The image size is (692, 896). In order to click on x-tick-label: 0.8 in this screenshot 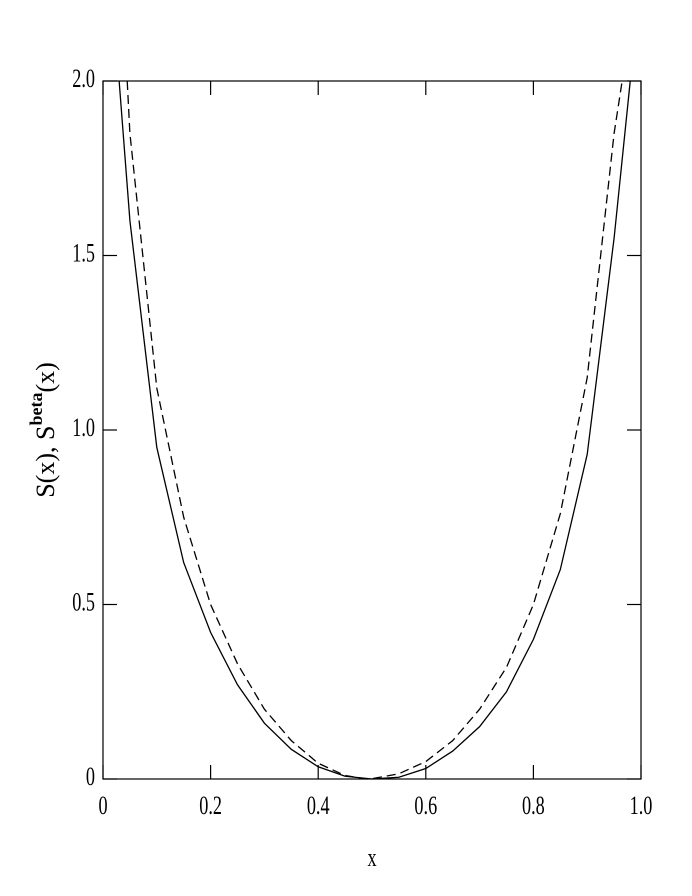, I will do `click(533, 805)`.